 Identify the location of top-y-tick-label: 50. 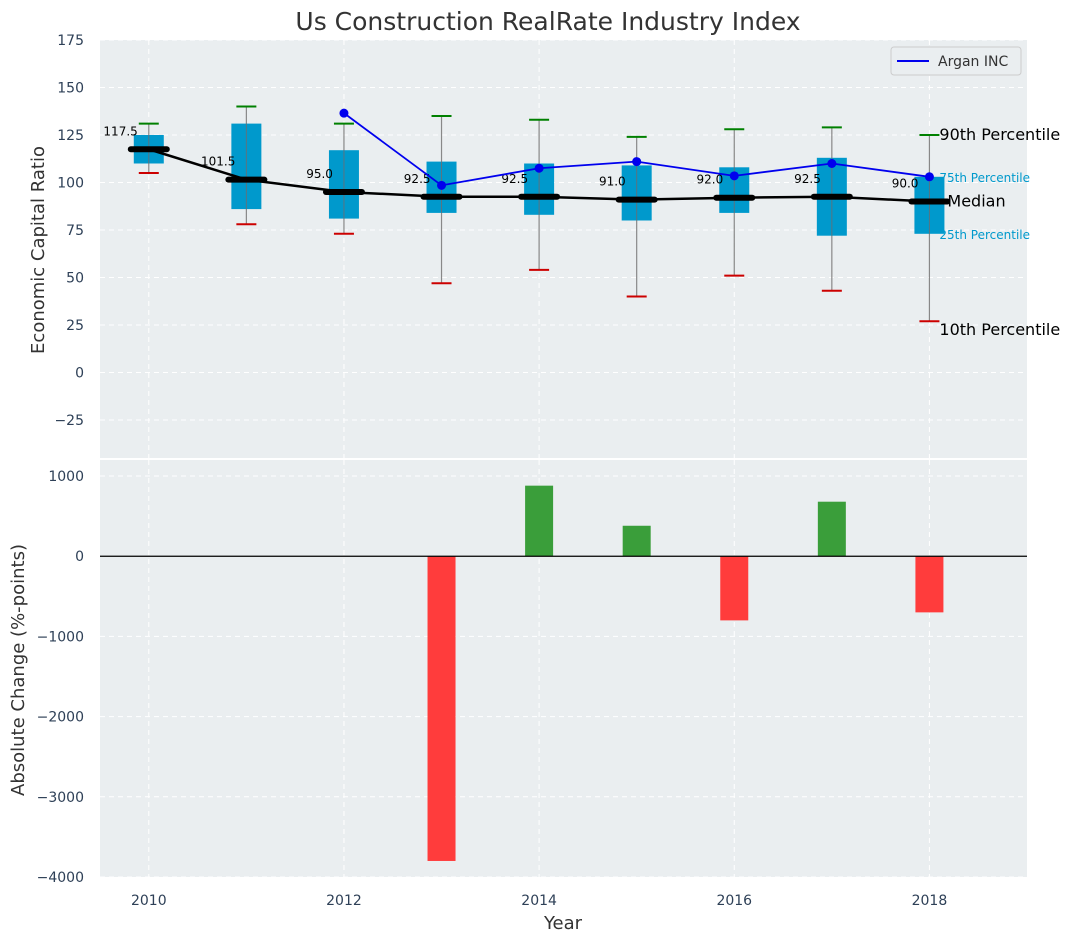
(75, 279).